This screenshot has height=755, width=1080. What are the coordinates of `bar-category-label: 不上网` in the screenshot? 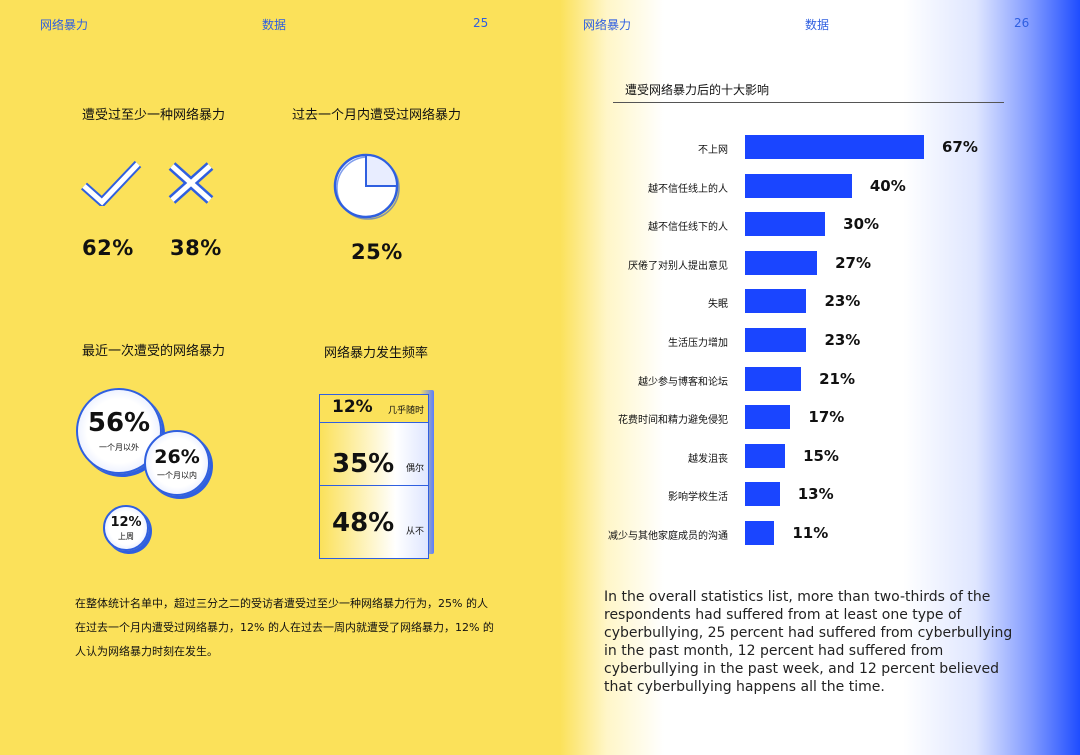 It's located at (713, 150).